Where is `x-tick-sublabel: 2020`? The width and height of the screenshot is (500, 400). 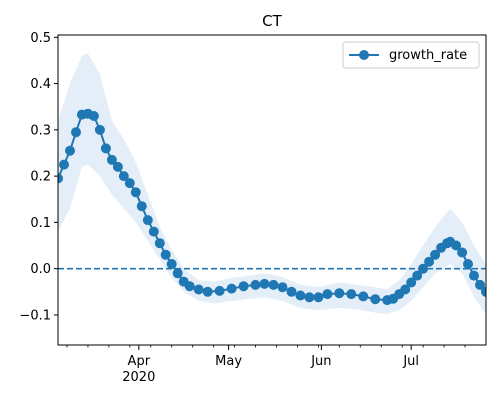
x-tick-sublabel: 2020 is located at coordinates (138, 377).